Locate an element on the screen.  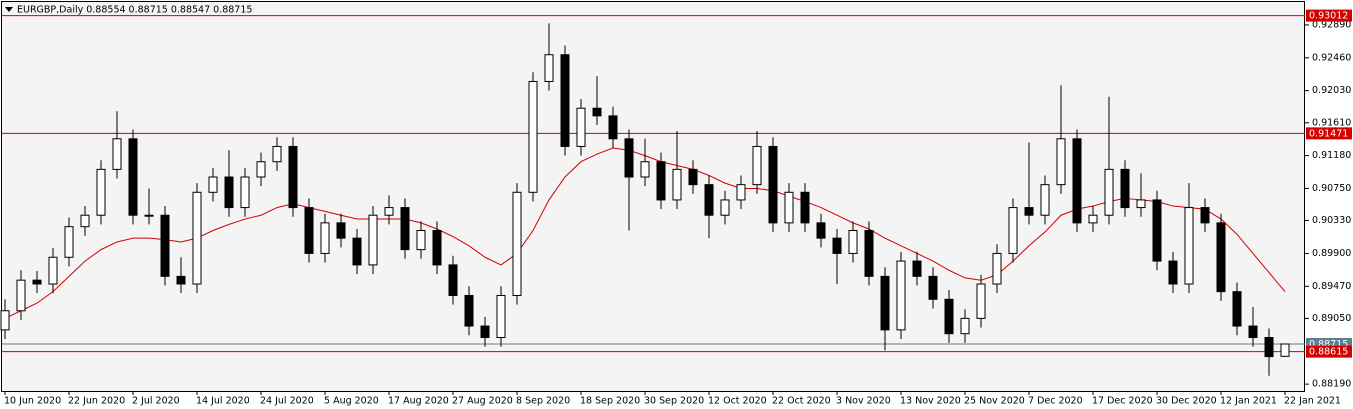
x-tick-label: 12 Jan 2021 is located at coordinates (1248, 401).